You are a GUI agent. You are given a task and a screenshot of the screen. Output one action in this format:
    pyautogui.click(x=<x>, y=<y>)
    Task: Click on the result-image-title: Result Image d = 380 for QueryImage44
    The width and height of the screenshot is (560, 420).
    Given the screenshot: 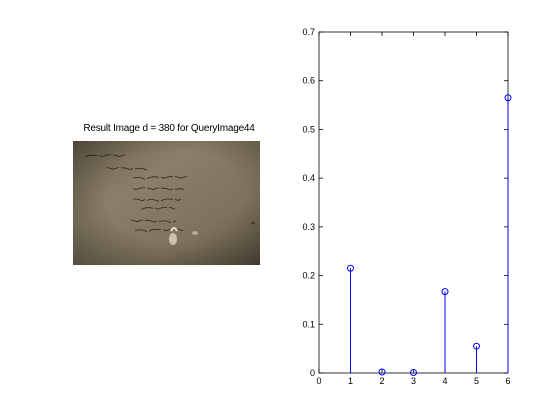 What is the action you would take?
    pyautogui.click(x=169, y=128)
    